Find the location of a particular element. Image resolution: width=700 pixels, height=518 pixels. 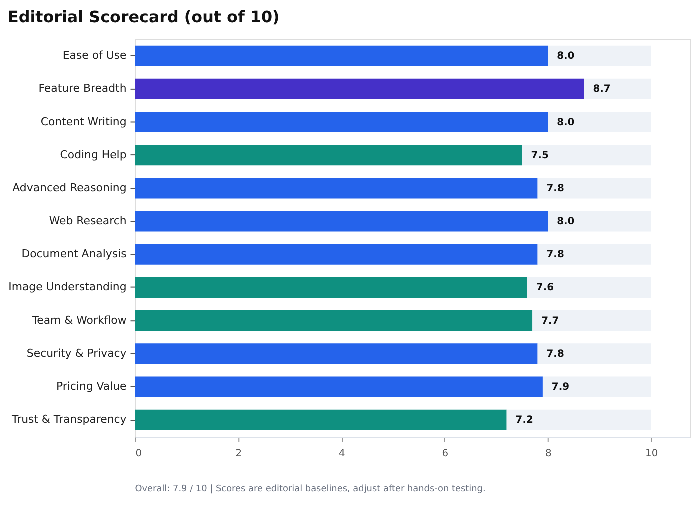

data-label: 7.2 is located at coordinates (525, 420).